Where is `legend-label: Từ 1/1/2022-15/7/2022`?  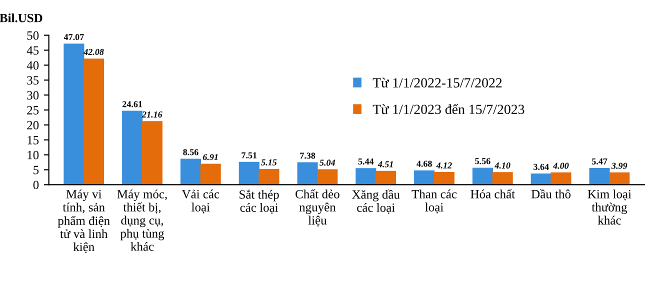
legend-label: Từ 1/1/2022-15/7/2022 is located at coordinates (437, 83).